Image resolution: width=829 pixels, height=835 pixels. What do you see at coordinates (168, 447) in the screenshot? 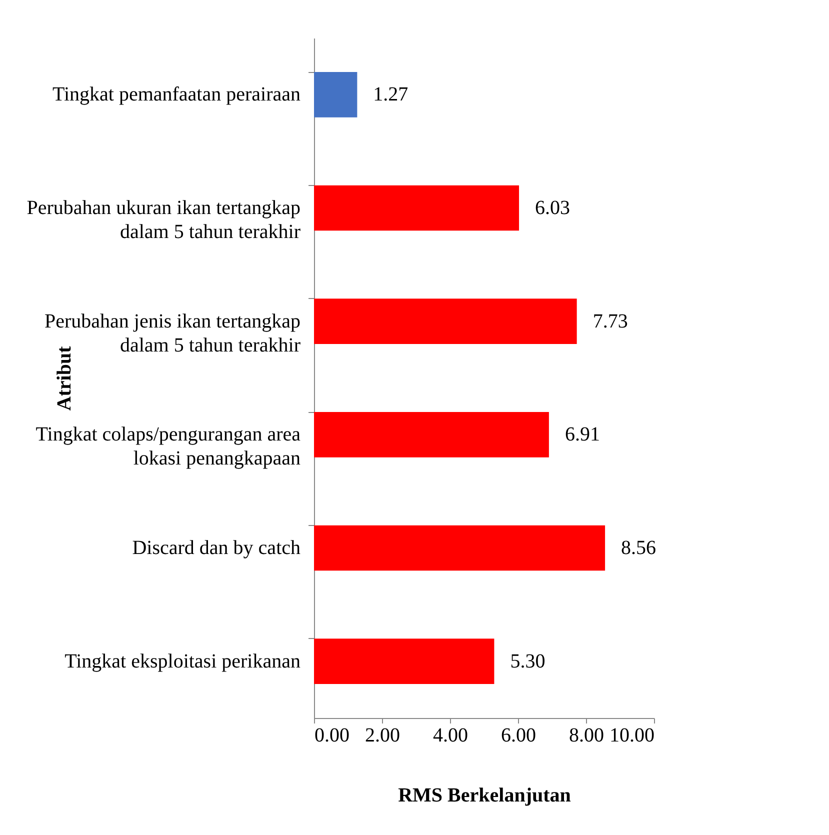
I see `y-tick-label: Tingkat colaps/pengurangan area lokasi penangkapaan` at bounding box center [168, 447].